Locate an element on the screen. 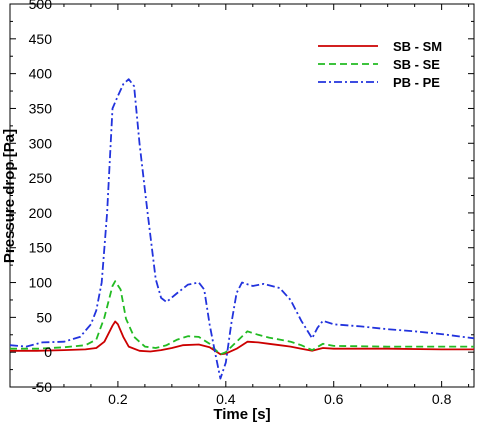 This screenshot has height=431, width=480. y-tick-label: 350 is located at coordinates (41, 108).